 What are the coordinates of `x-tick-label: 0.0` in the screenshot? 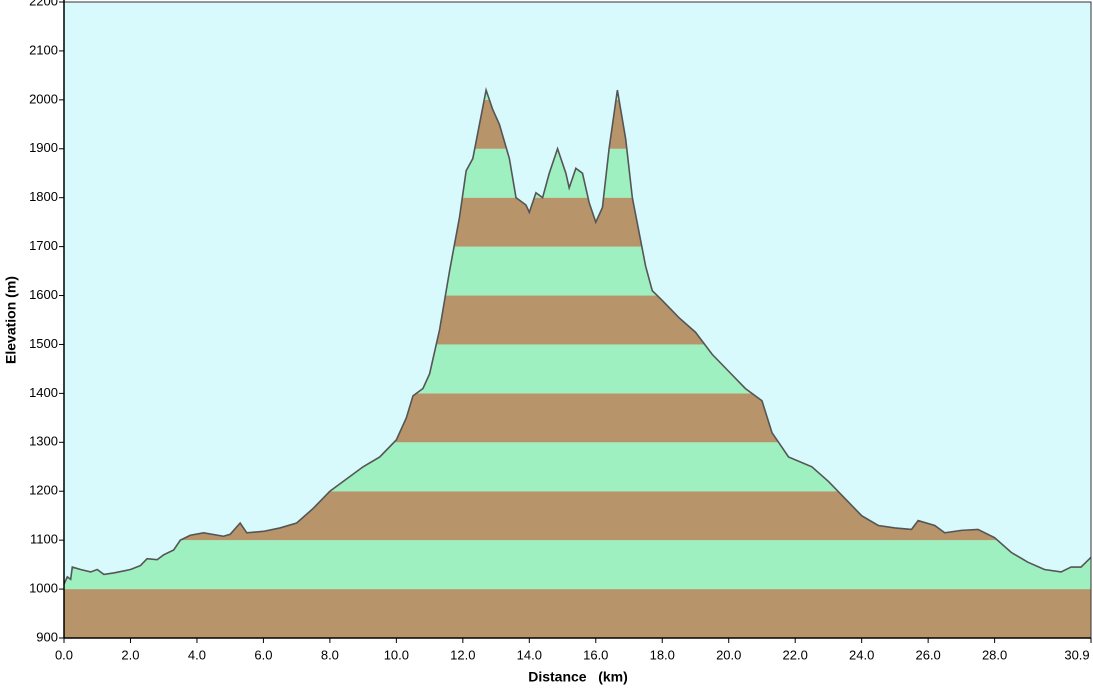 It's located at (64, 654).